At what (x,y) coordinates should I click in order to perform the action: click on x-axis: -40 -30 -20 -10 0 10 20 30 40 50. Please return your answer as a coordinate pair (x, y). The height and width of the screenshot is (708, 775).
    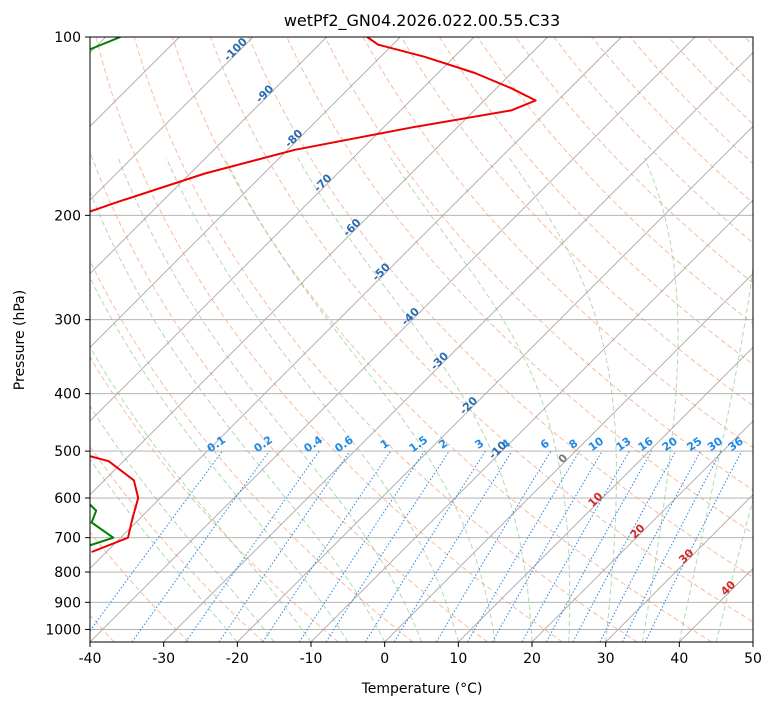
    Looking at the image, I should click on (420, 654).